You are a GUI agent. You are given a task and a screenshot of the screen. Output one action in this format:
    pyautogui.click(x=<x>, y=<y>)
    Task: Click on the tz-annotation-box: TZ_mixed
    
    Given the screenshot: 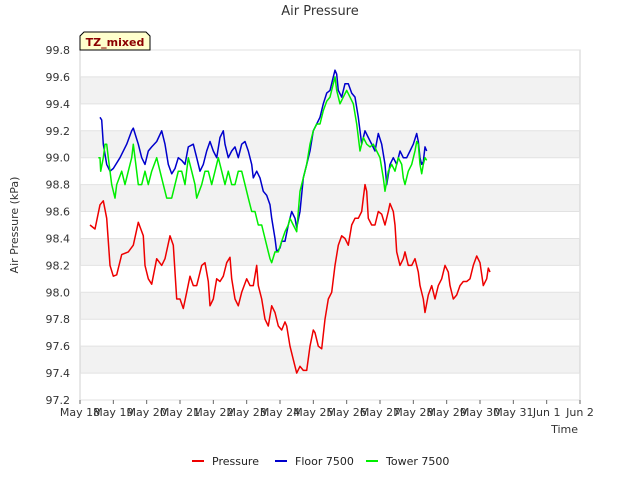 What is the action you would take?
    pyautogui.click(x=115, y=41)
    